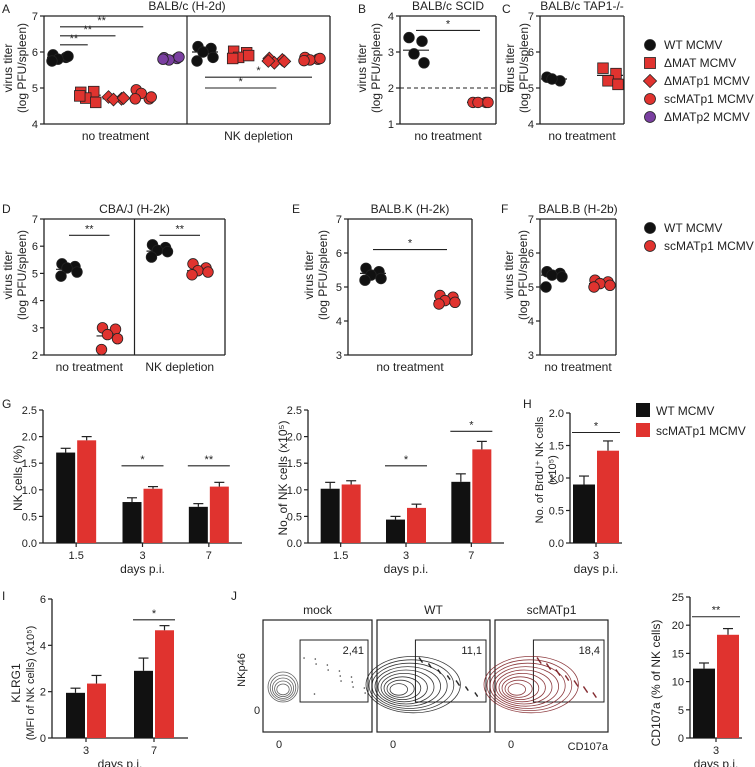 This screenshot has width=755, height=767. What do you see at coordinates (31, 683) in the screenshot?
I see `y-axis-label: (MFI of NK cells) (x10⁵)` at bounding box center [31, 683].